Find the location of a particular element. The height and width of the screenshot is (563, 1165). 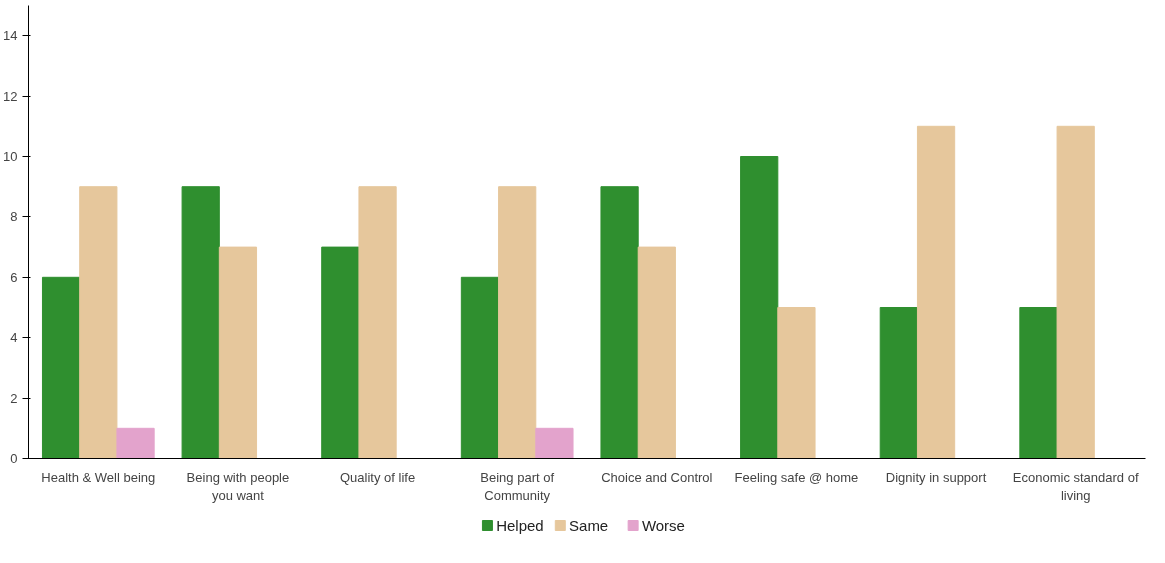

legend-label: Helped is located at coordinates (520, 525).